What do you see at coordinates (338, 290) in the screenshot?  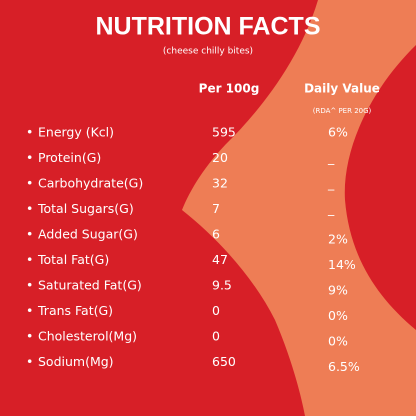 I see `daily-value: 9%` at bounding box center [338, 290].